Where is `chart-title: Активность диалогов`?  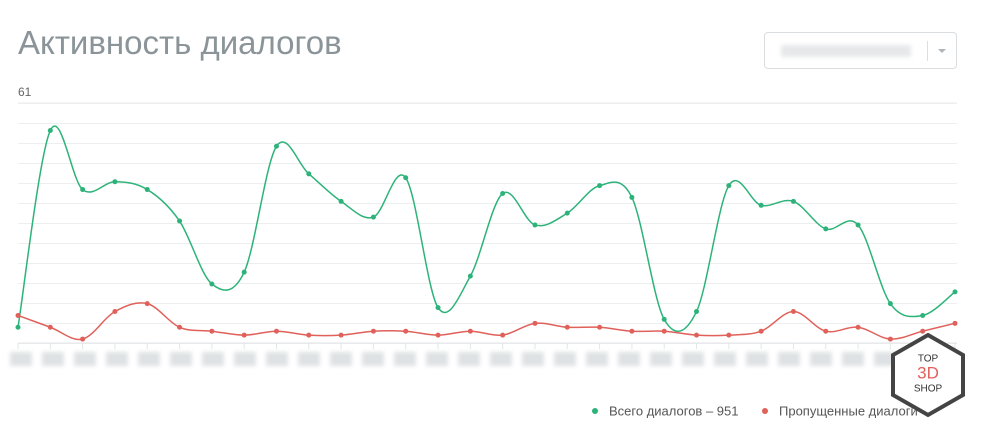
chart-title: Активность диалогов is located at coordinates (180, 42).